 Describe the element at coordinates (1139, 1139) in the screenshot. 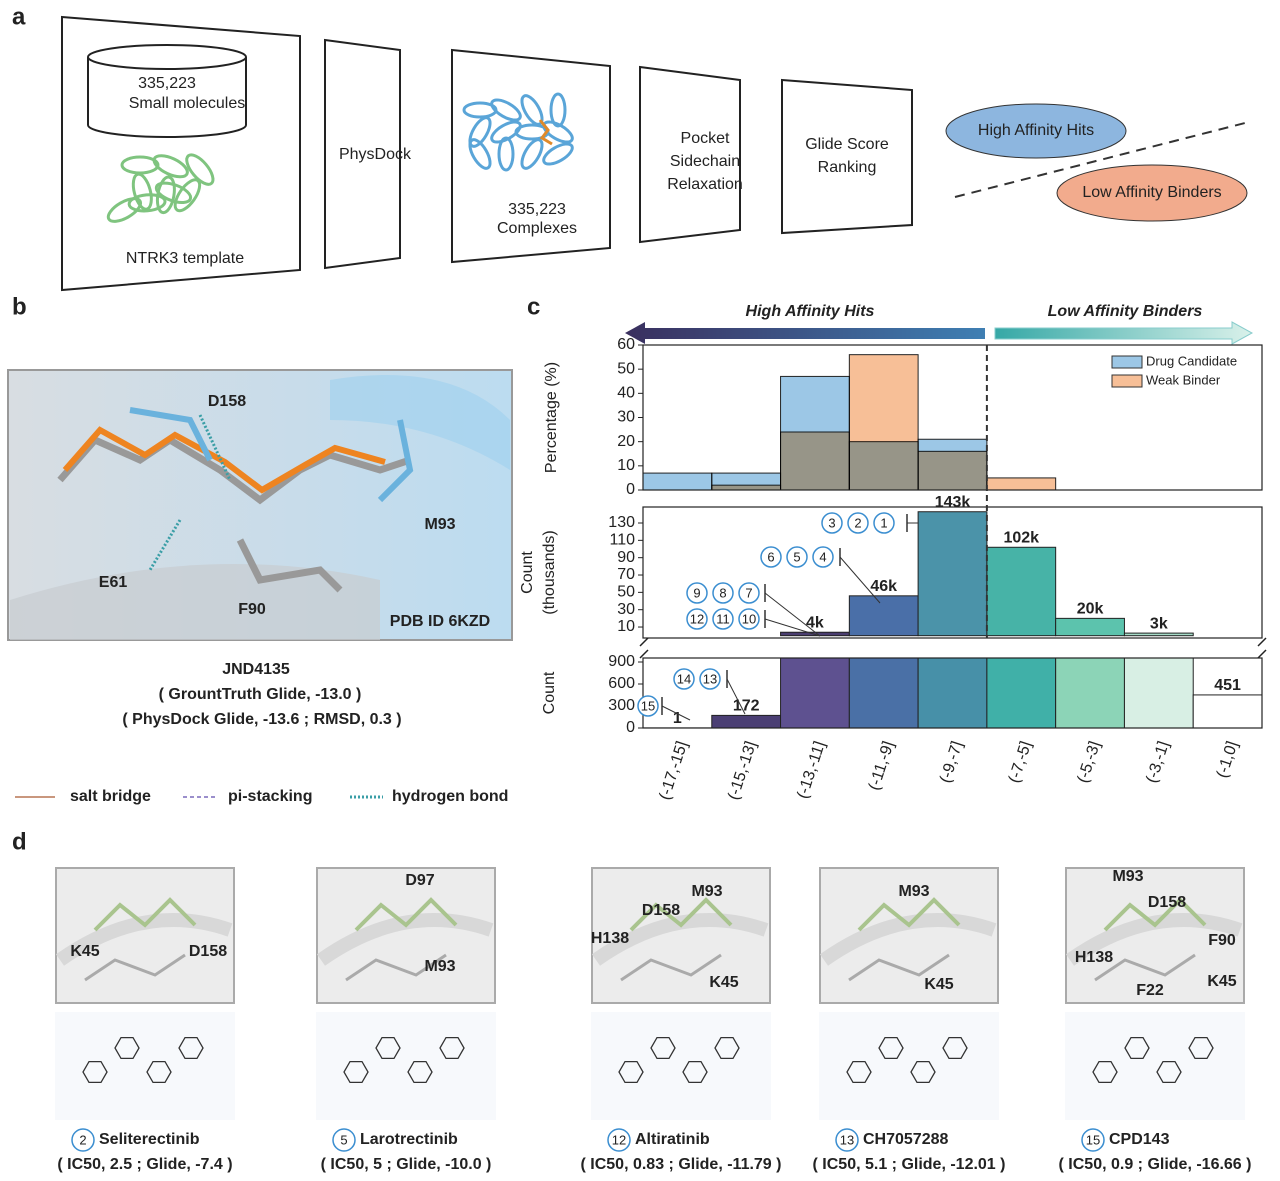

I see `compound-name: CPD143` at that location.